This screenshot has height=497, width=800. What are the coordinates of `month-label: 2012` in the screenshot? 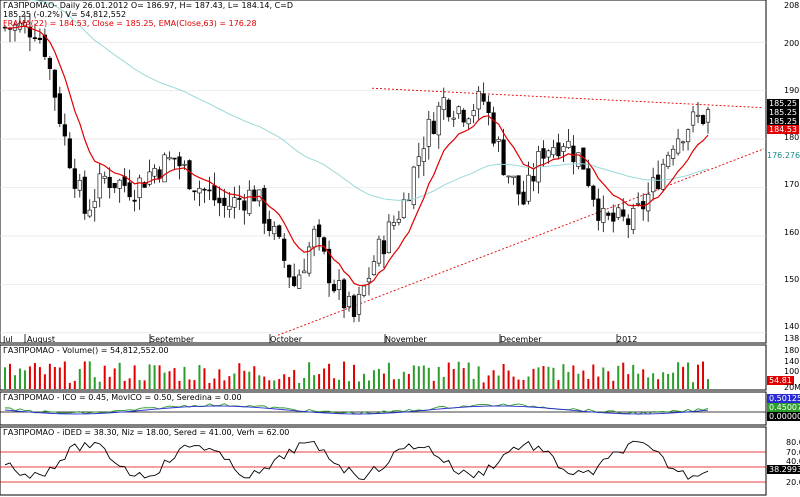 It's located at (627, 339).